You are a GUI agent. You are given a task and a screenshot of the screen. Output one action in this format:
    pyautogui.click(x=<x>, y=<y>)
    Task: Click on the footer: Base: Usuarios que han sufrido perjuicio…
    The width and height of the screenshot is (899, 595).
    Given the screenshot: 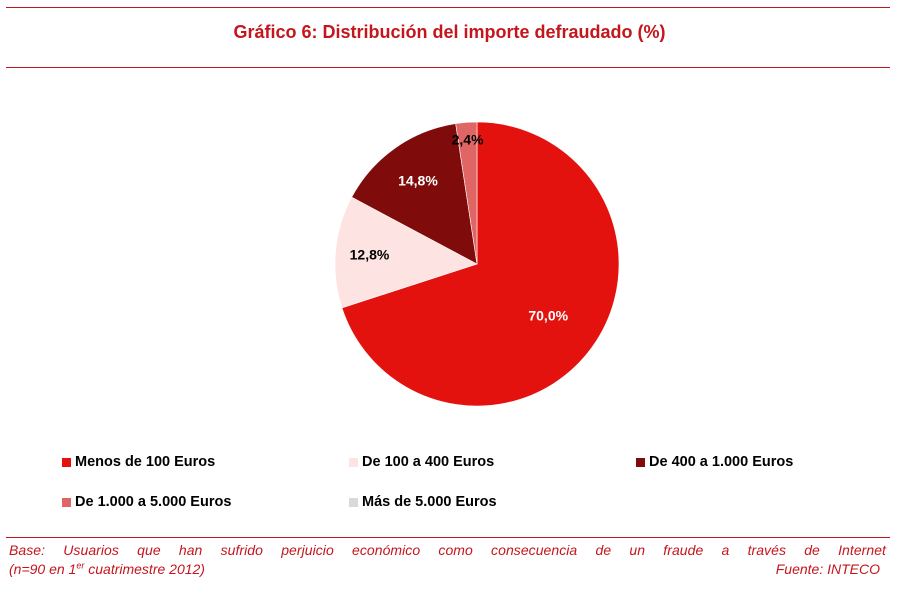 What is the action you would take?
    pyautogui.click(x=447, y=560)
    